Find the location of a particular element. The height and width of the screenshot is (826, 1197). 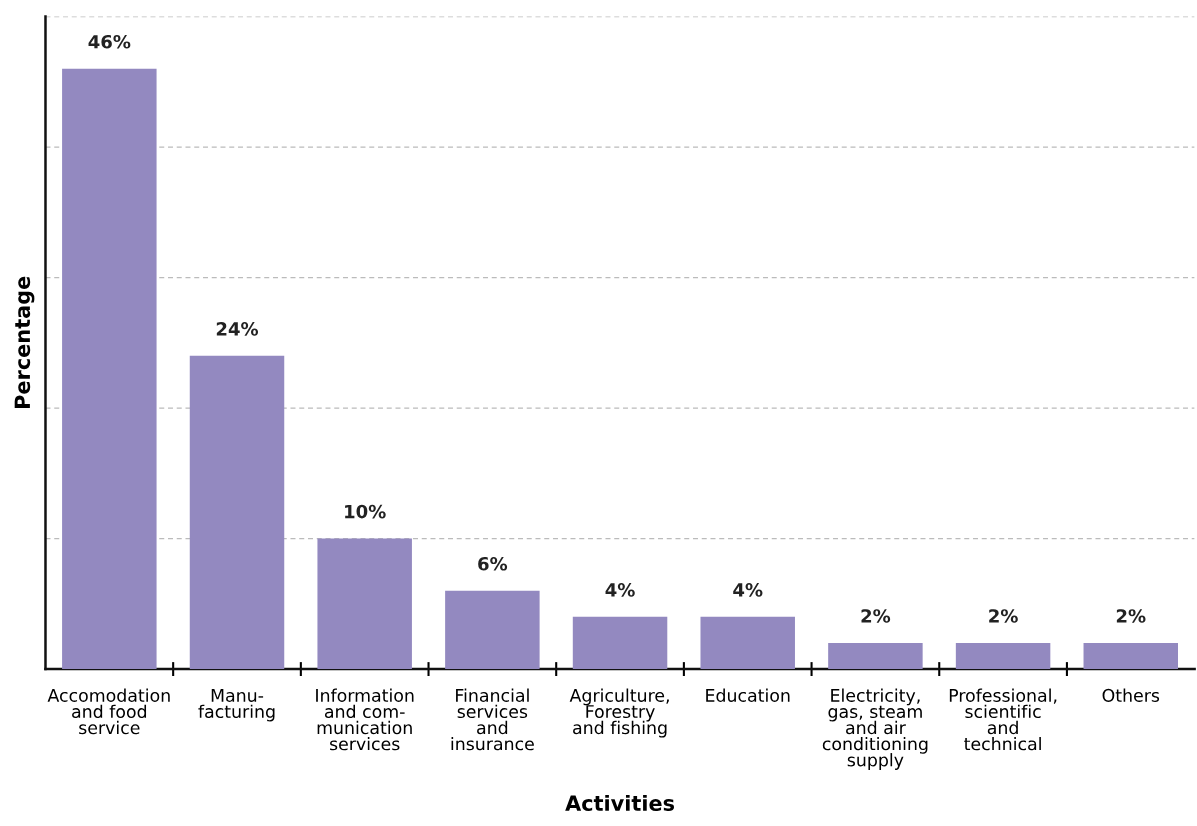

data-label: 24% is located at coordinates (237, 329).